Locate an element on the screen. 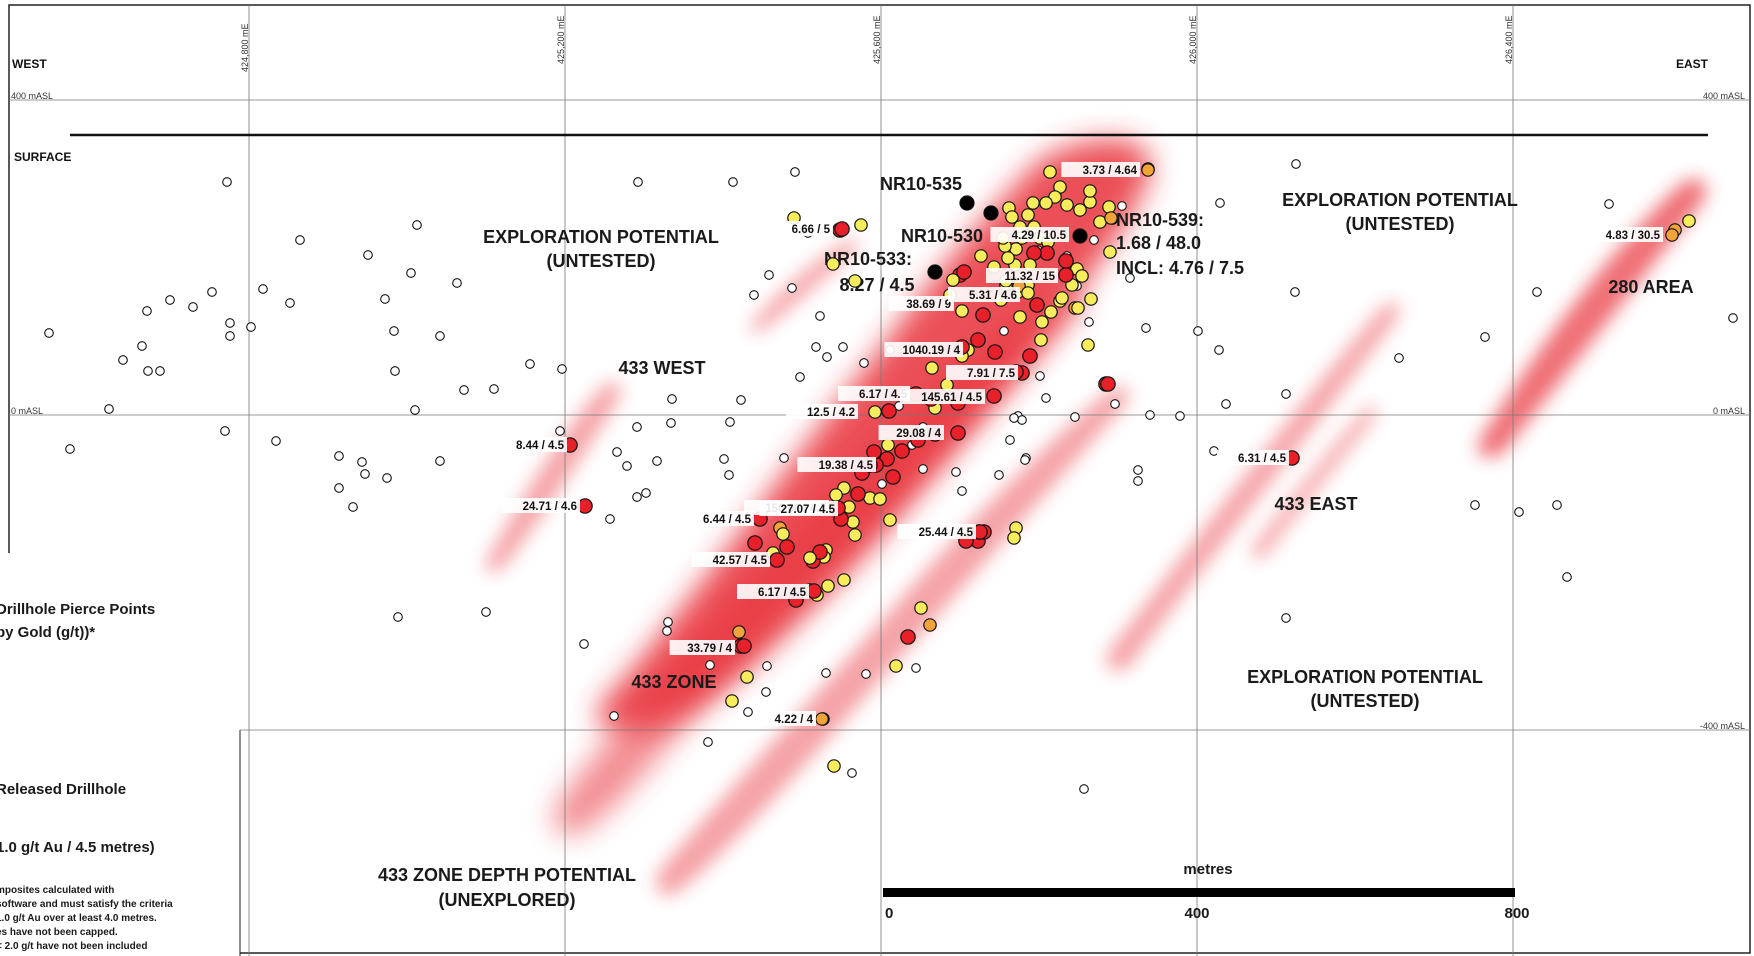 This screenshot has height=956, width=1754. depth-potential-sub: (UNEXPLORED) is located at coordinates (506, 900).